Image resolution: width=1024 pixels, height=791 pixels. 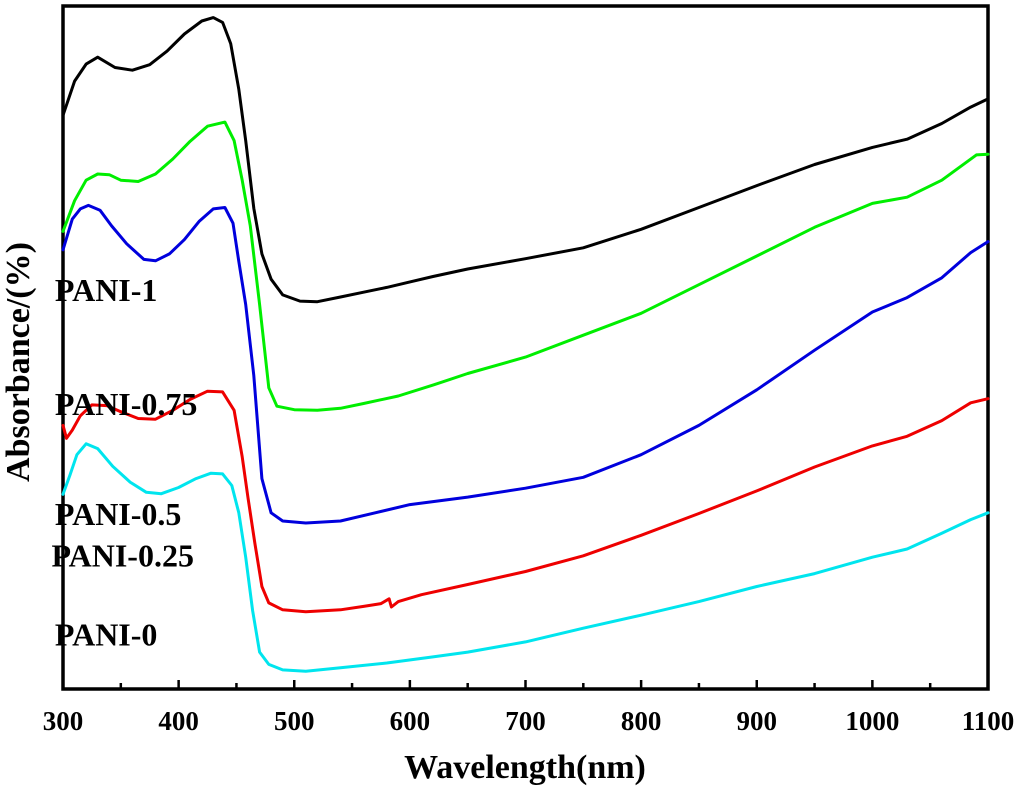 What do you see at coordinates (106, 290) in the screenshot?
I see `series-label-pani-1: PANI-1` at bounding box center [106, 290].